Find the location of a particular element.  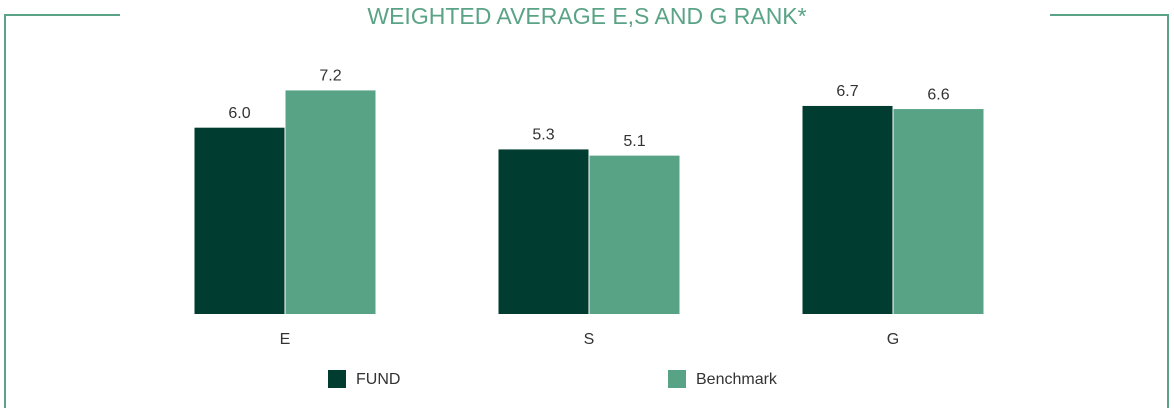

frame-left is located at coordinates (62, 211).